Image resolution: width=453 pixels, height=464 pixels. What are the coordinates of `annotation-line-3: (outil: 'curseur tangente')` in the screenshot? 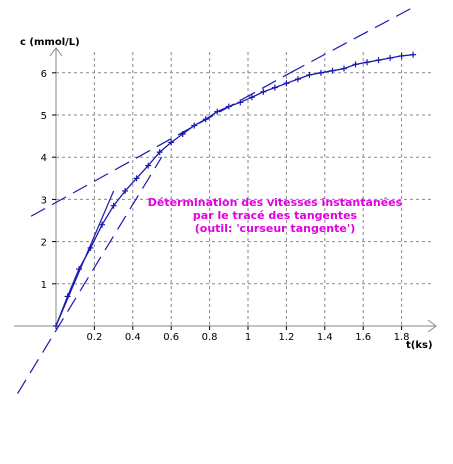 It's located at (275, 228).